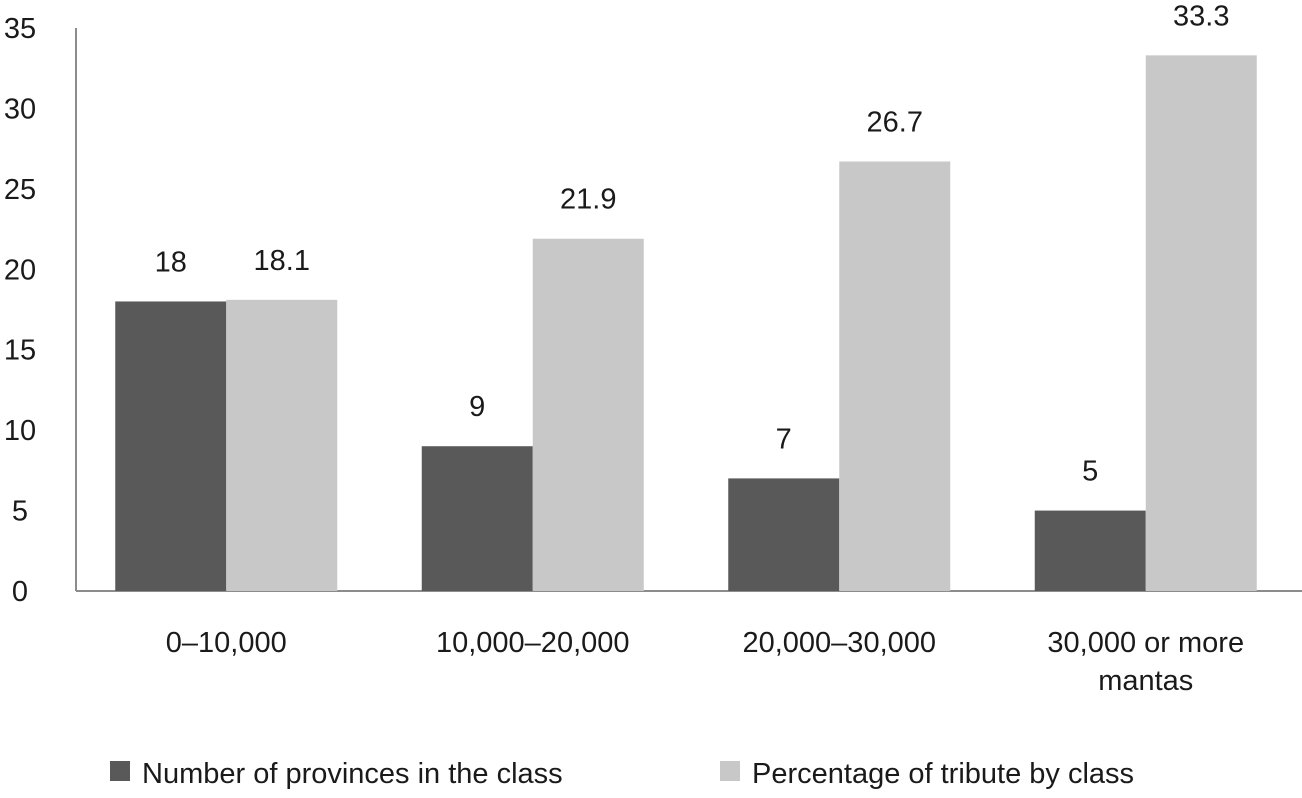  I want to click on y-tick-label: 20, so click(20, 270).